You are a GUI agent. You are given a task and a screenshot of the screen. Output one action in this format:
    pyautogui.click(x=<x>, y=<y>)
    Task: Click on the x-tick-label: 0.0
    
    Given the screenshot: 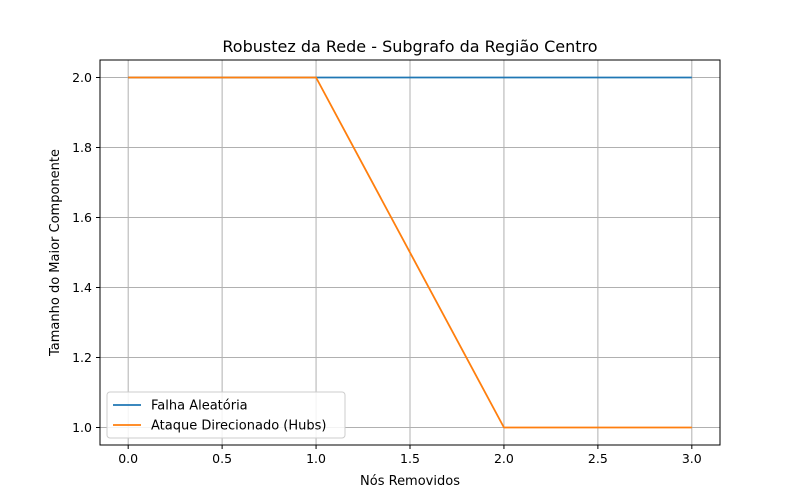 What is the action you would take?
    pyautogui.click(x=128, y=458)
    